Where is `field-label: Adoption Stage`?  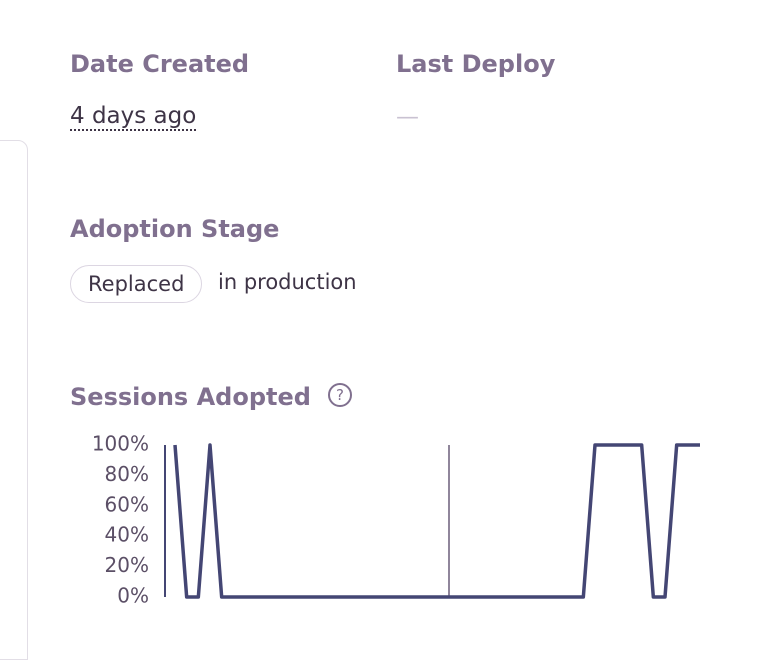 field-label: Adoption Stage is located at coordinates (175, 229).